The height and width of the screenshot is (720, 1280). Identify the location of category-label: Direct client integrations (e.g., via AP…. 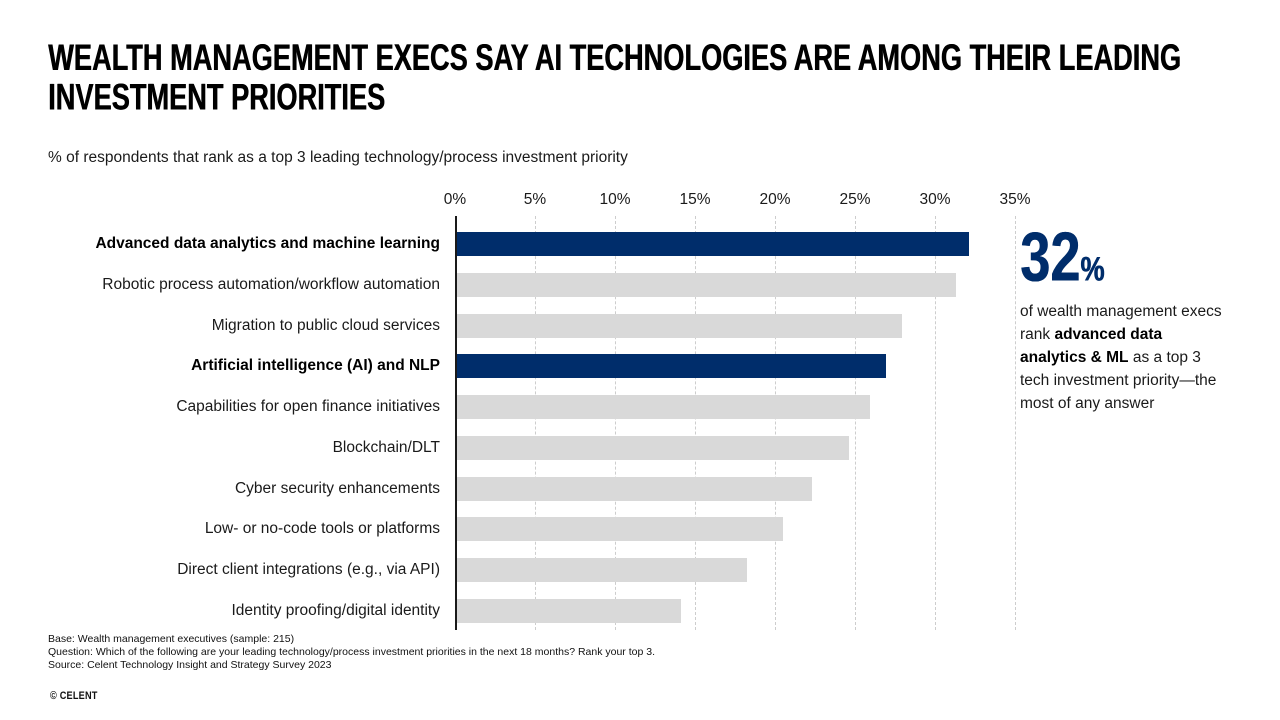
(308, 569).